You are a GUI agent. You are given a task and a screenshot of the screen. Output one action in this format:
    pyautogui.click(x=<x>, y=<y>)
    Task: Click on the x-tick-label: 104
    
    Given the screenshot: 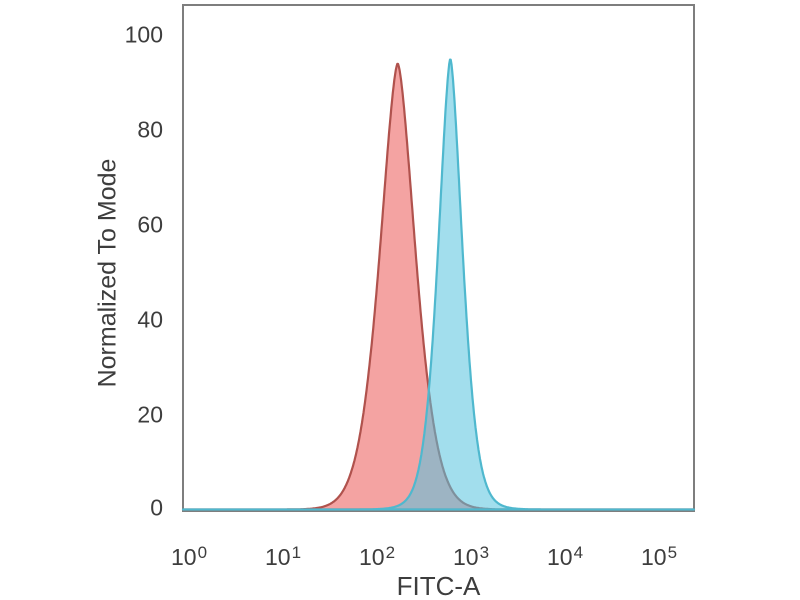 What is the action you would take?
    pyautogui.click(x=565, y=556)
    